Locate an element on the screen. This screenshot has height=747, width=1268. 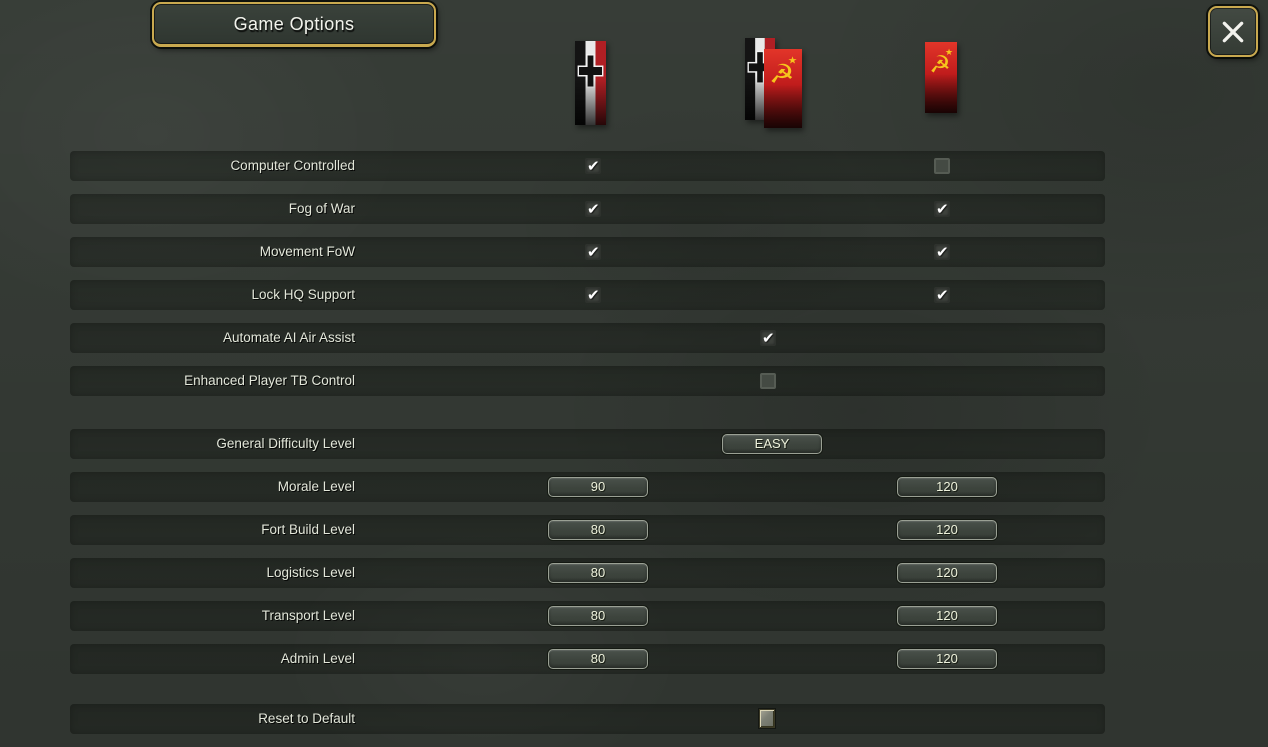
option-label: General Difficulty Level is located at coordinates (285, 443).